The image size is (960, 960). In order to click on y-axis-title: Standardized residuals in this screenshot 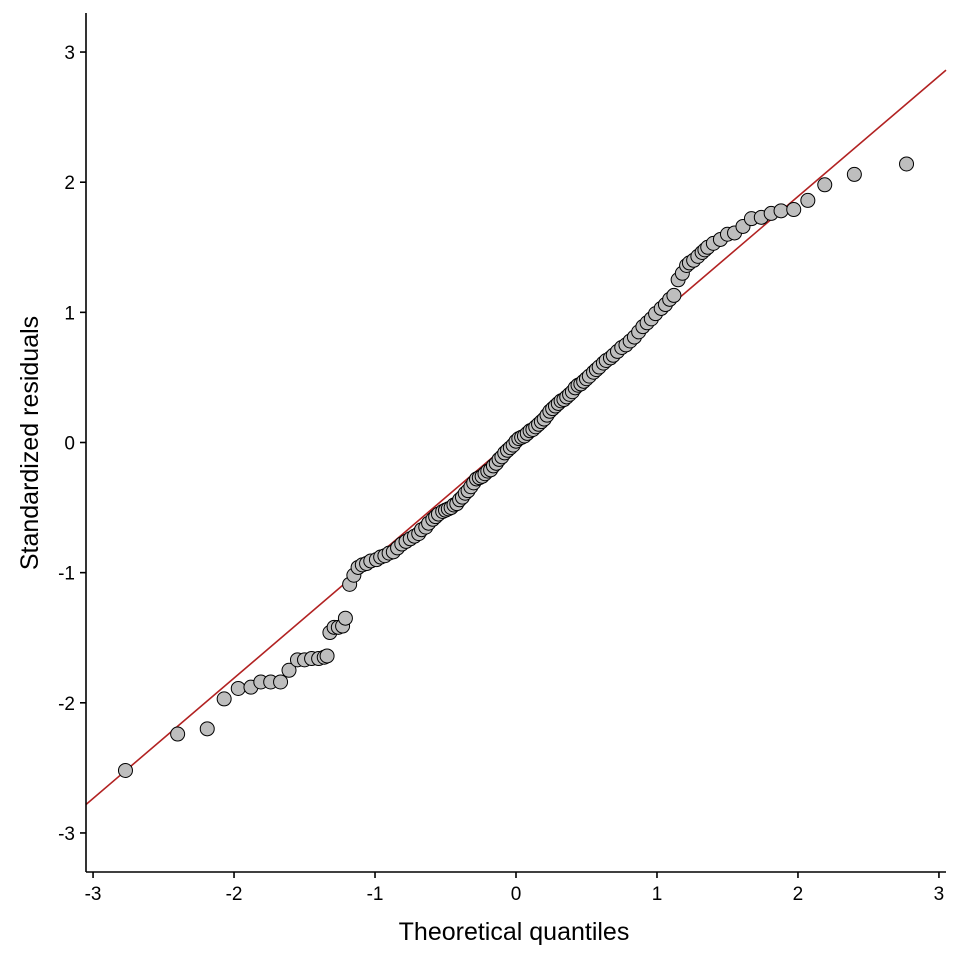, I will do `click(30, 443)`.